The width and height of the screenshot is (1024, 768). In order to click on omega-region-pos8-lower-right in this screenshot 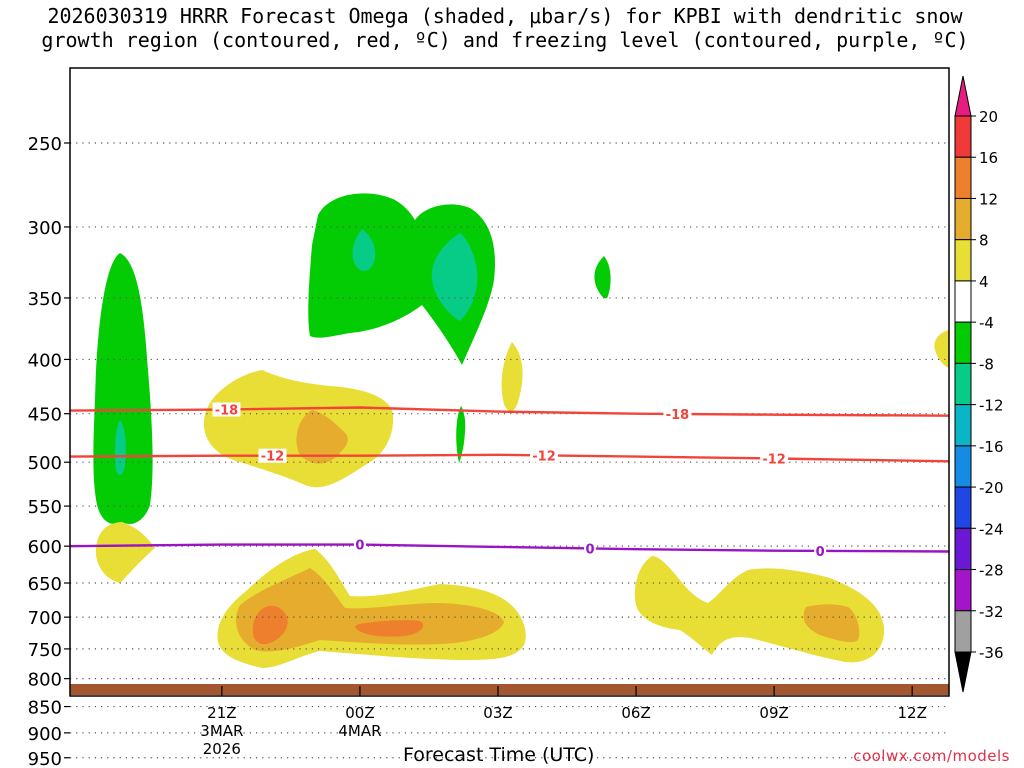, I will do `click(831, 623)`.